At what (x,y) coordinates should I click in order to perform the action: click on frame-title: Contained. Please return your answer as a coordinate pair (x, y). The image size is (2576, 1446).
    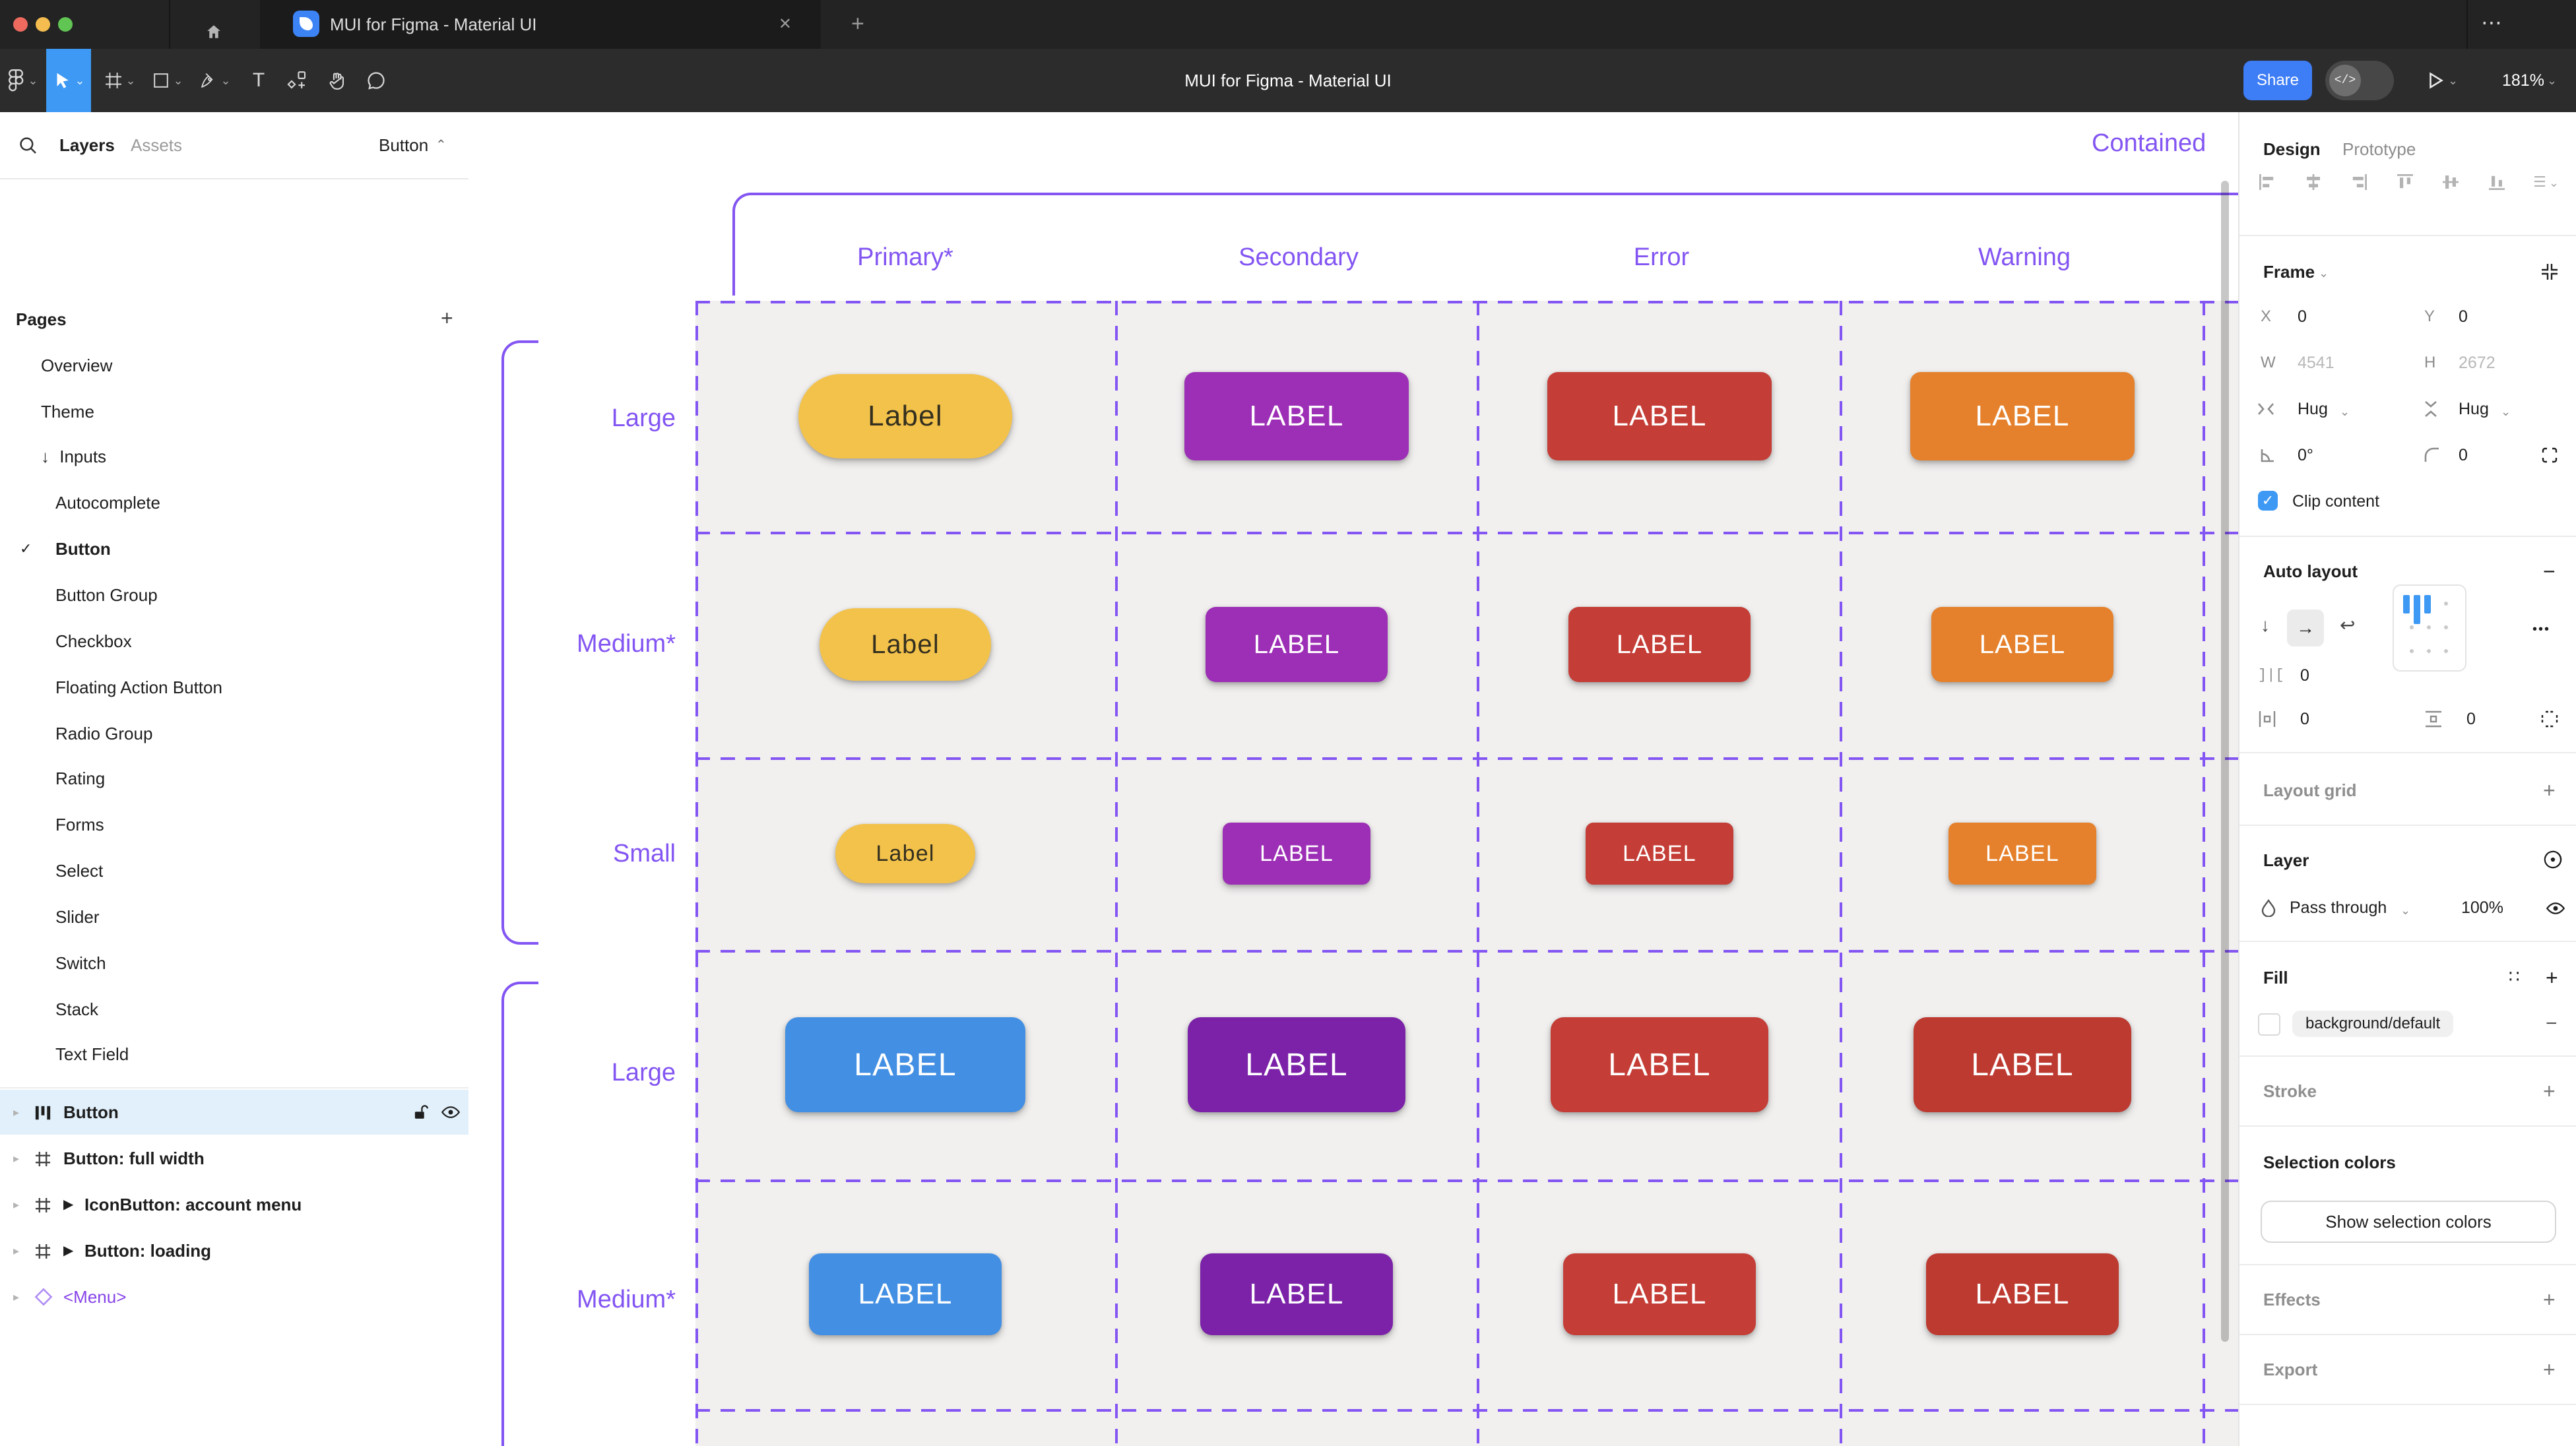
    Looking at the image, I should click on (2149, 143).